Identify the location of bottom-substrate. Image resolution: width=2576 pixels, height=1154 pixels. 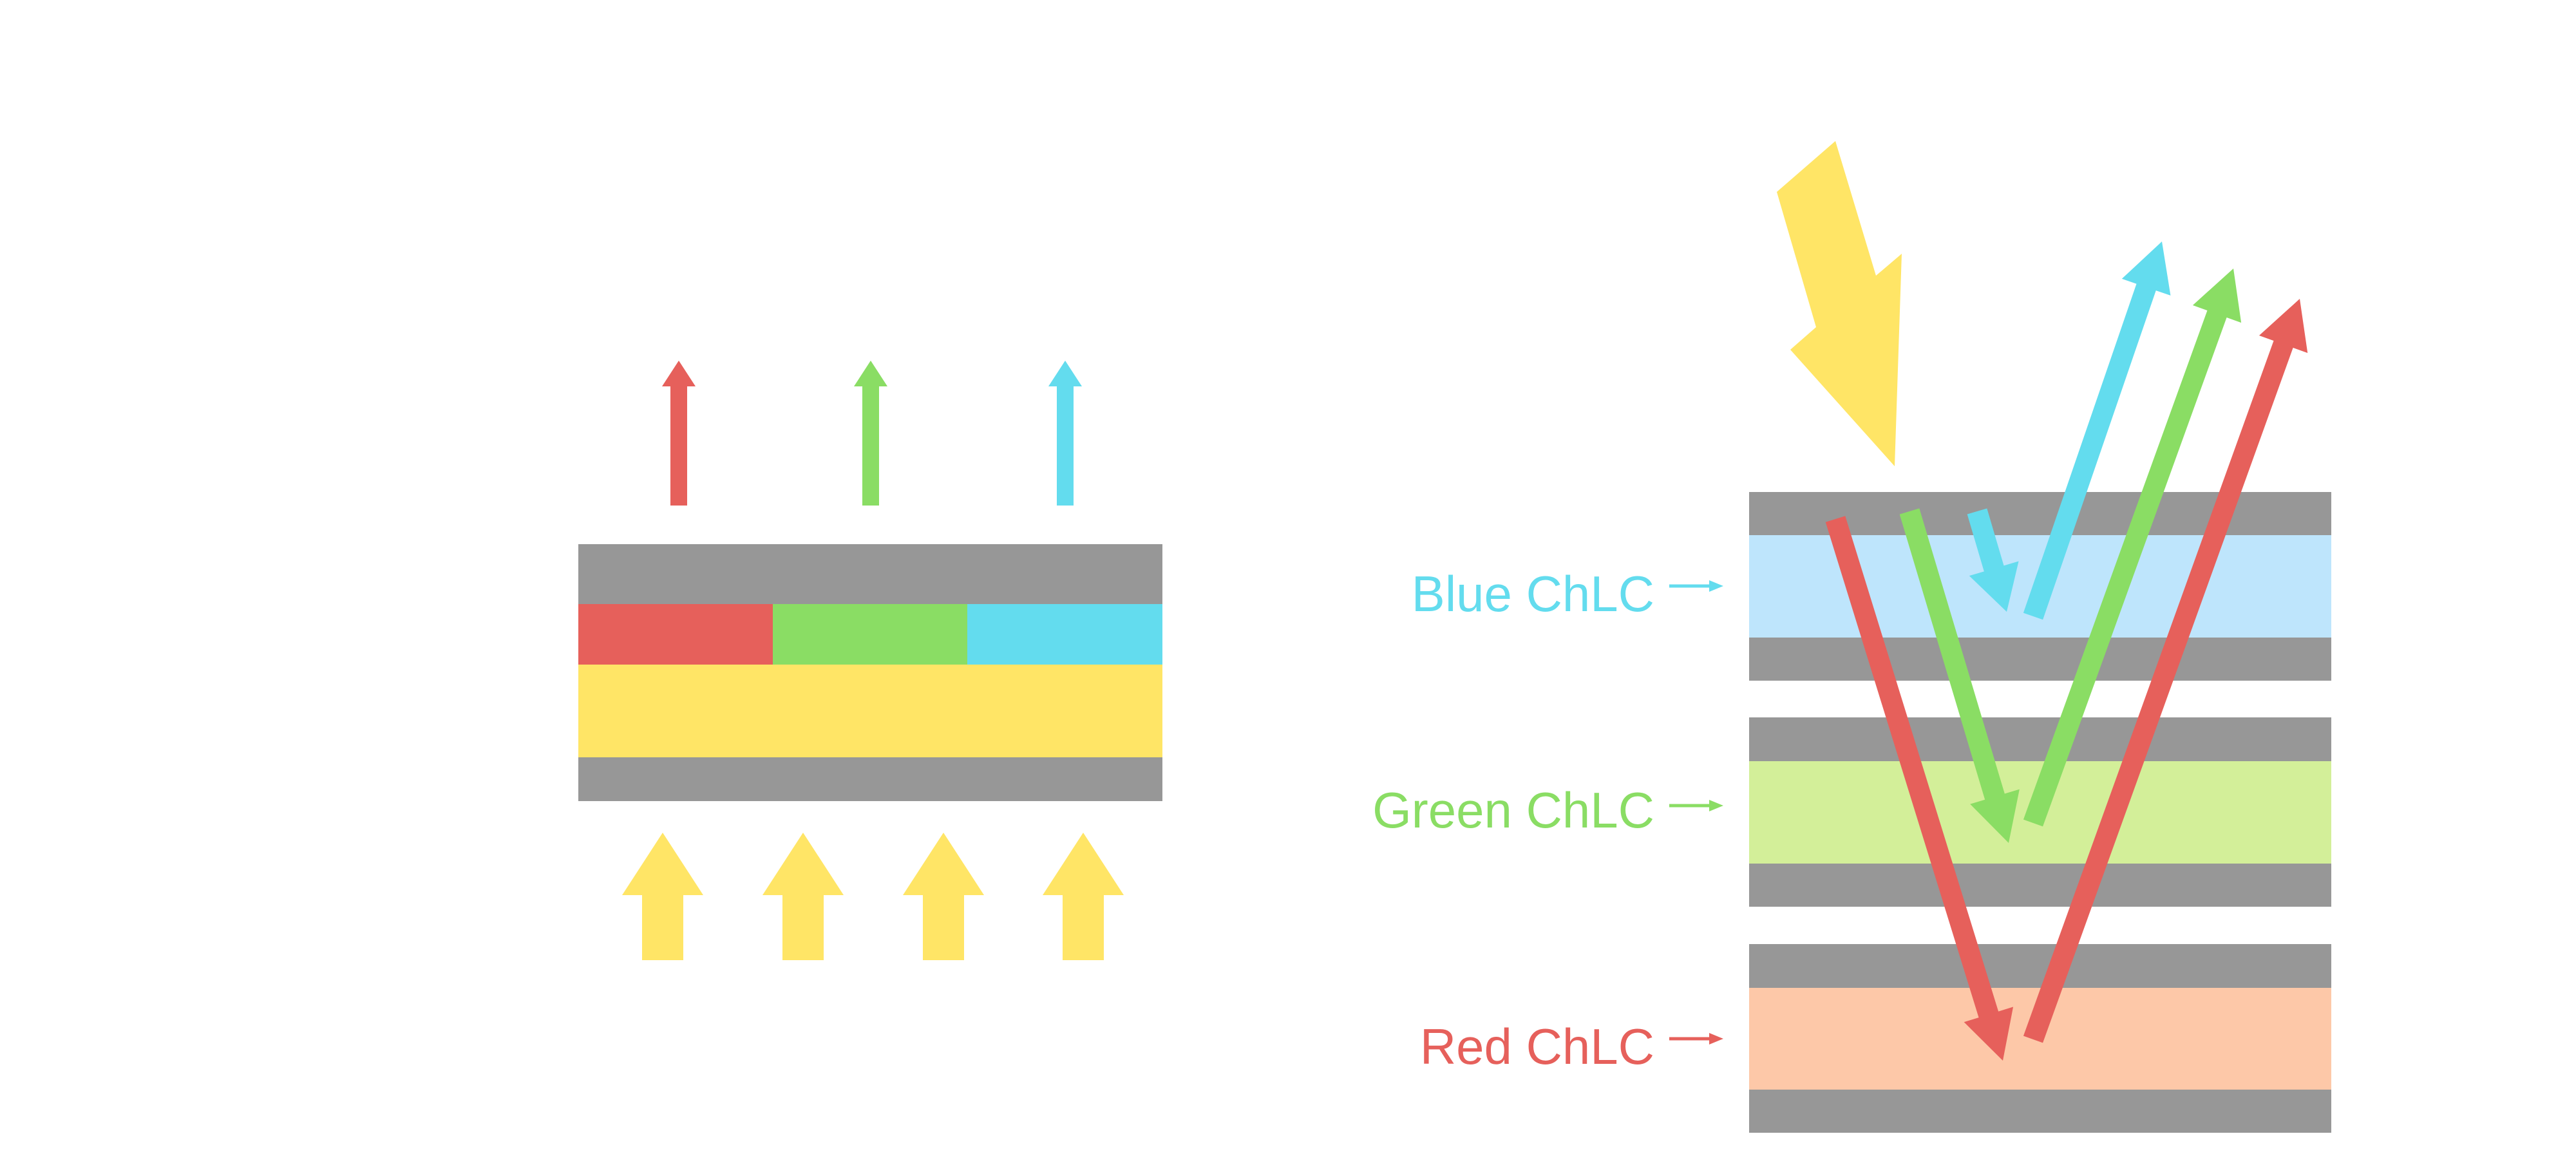
(870, 779).